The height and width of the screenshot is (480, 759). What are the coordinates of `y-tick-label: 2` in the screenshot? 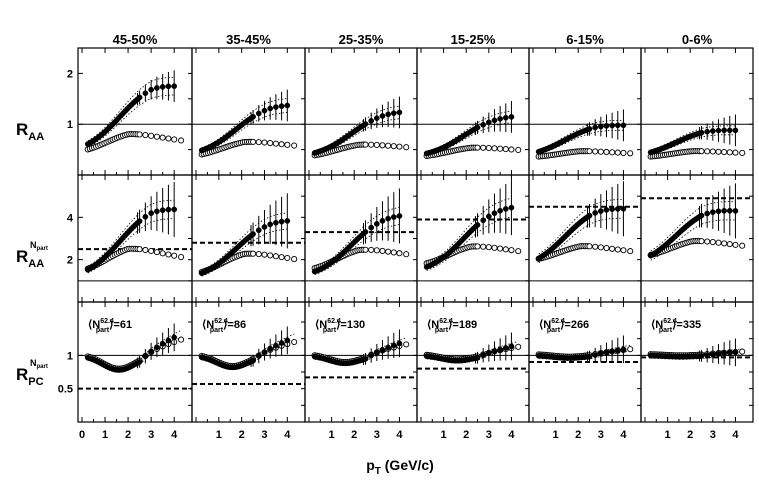 It's located at (70, 261).